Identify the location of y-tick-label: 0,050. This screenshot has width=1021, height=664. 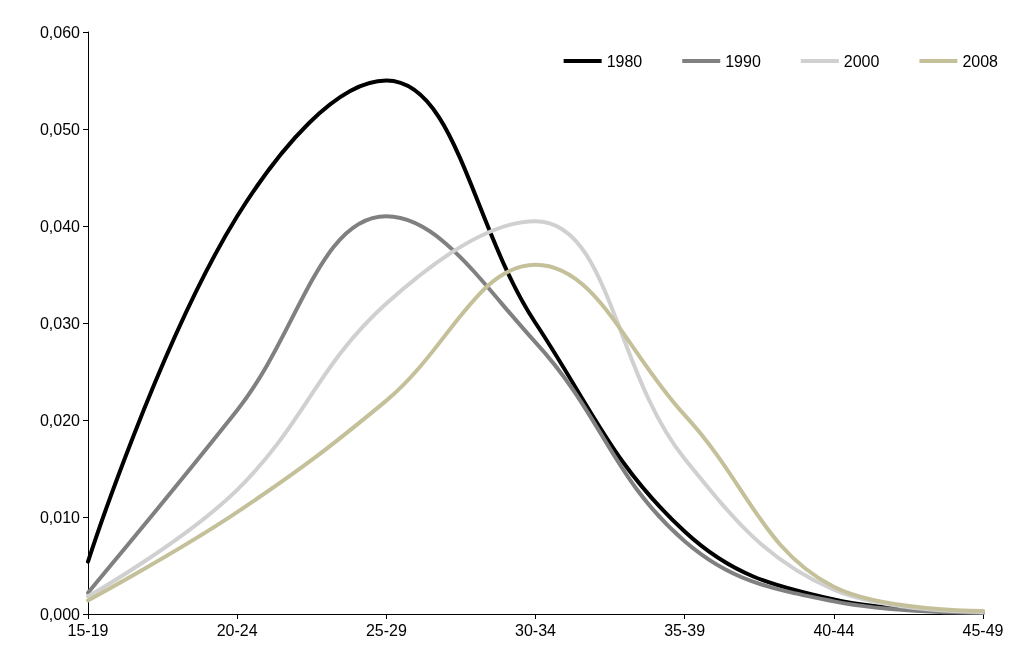
(60, 129).